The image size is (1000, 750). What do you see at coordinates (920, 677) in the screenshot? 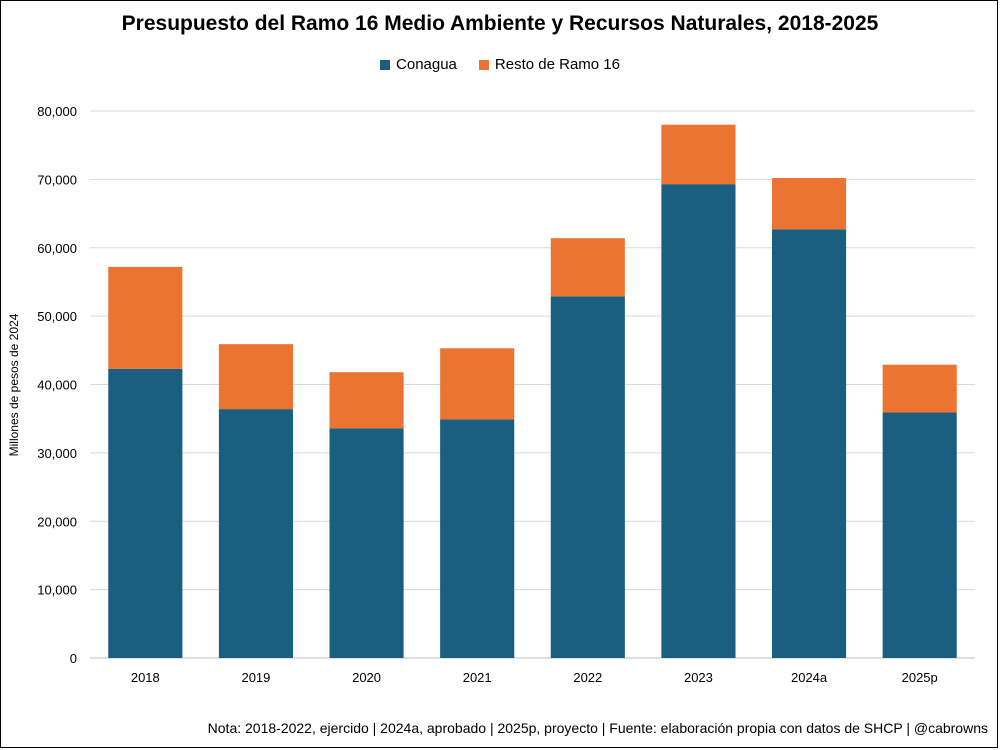
I see `x-tick-label: 2025p` at bounding box center [920, 677].